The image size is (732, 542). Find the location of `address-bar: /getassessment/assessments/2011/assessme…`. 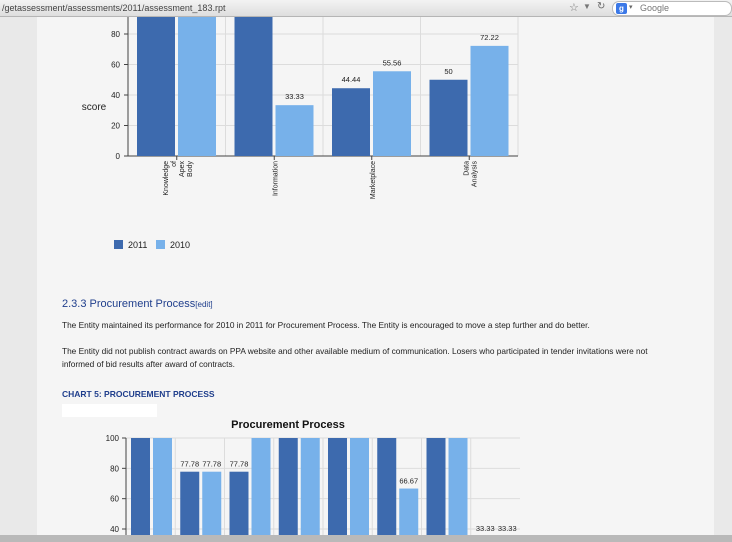

address-bar: /getassessment/assessments/2011/assessme… is located at coordinates (114, 8).